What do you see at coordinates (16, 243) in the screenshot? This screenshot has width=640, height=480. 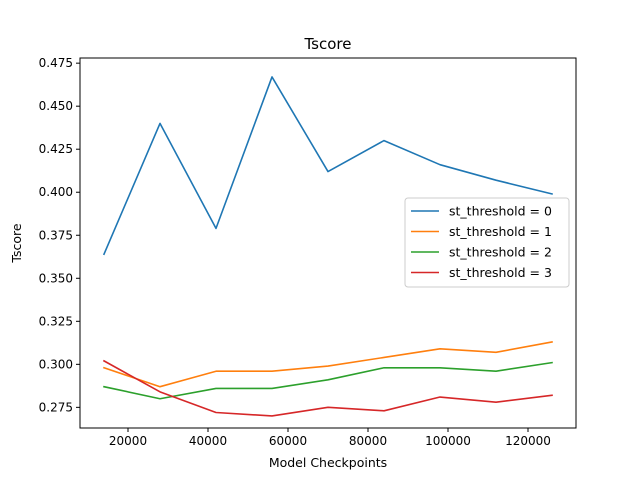 I see `y-axis-label: Tscore` at bounding box center [16, 243].